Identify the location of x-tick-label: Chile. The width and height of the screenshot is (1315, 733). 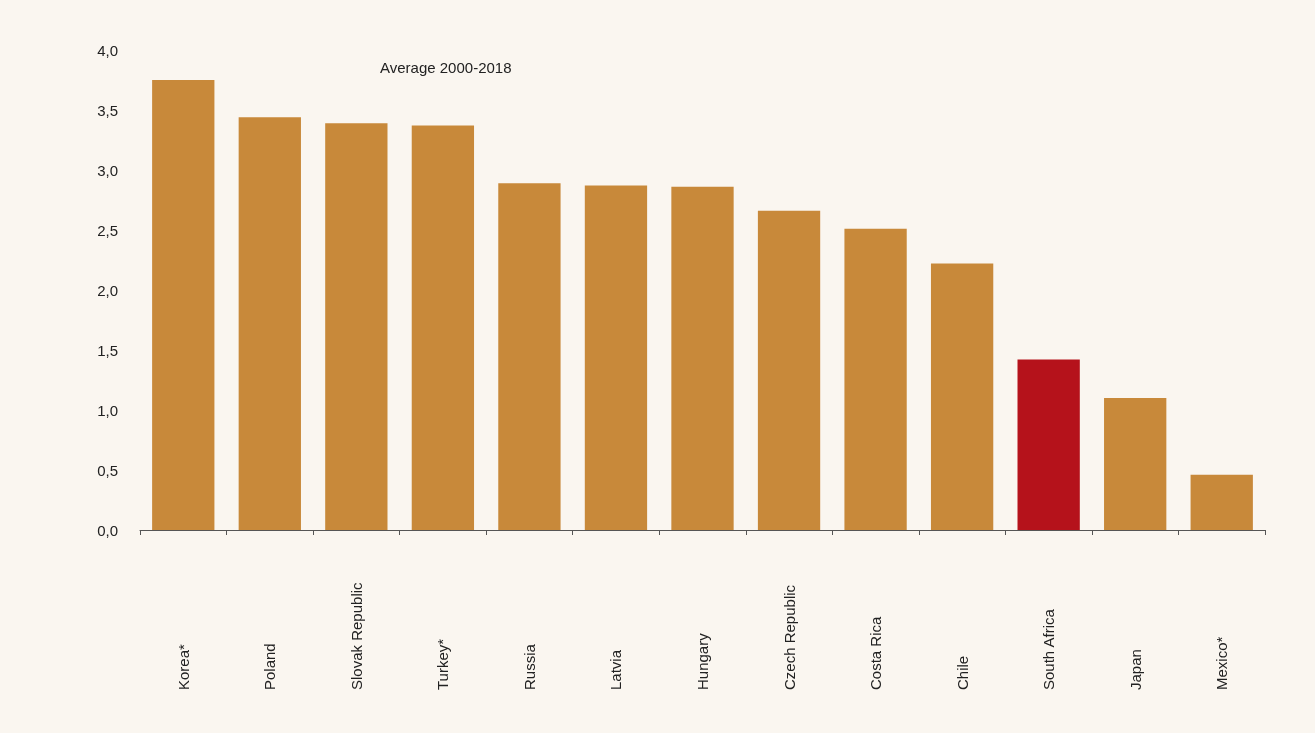
(962, 672).